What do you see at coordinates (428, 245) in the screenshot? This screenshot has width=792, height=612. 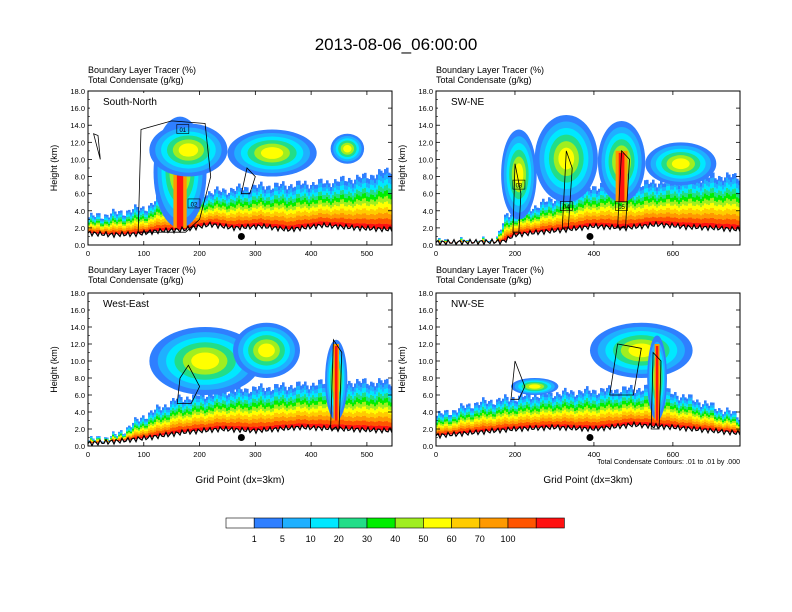 I see `y-tick-label: 0.0` at bounding box center [428, 245].